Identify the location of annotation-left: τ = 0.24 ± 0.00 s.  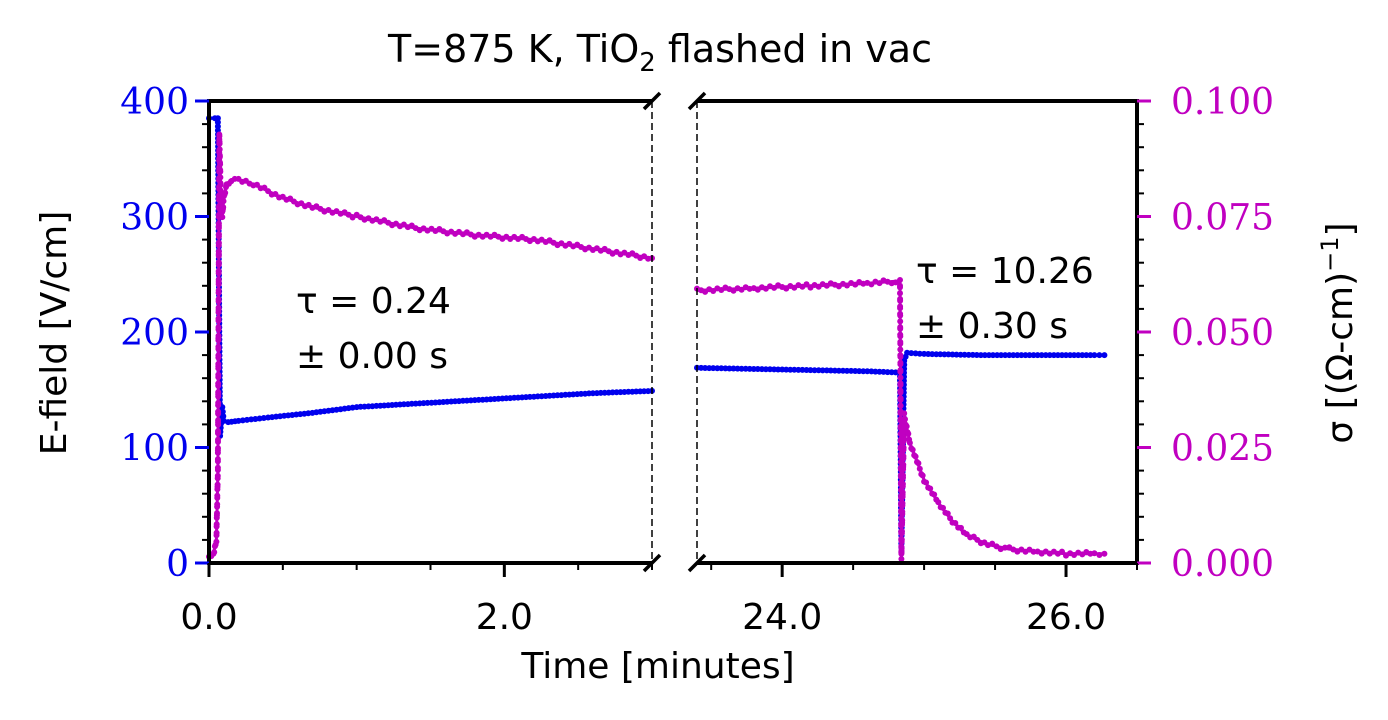
(373, 329).